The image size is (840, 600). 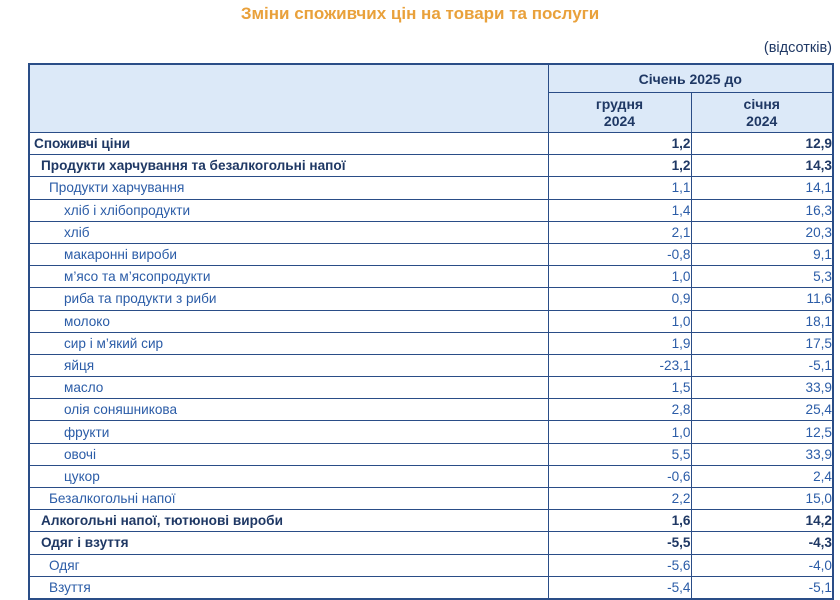 What do you see at coordinates (288, 476) in the screenshot?
I see `row-label: цукор` at bounding box center [288, 476].